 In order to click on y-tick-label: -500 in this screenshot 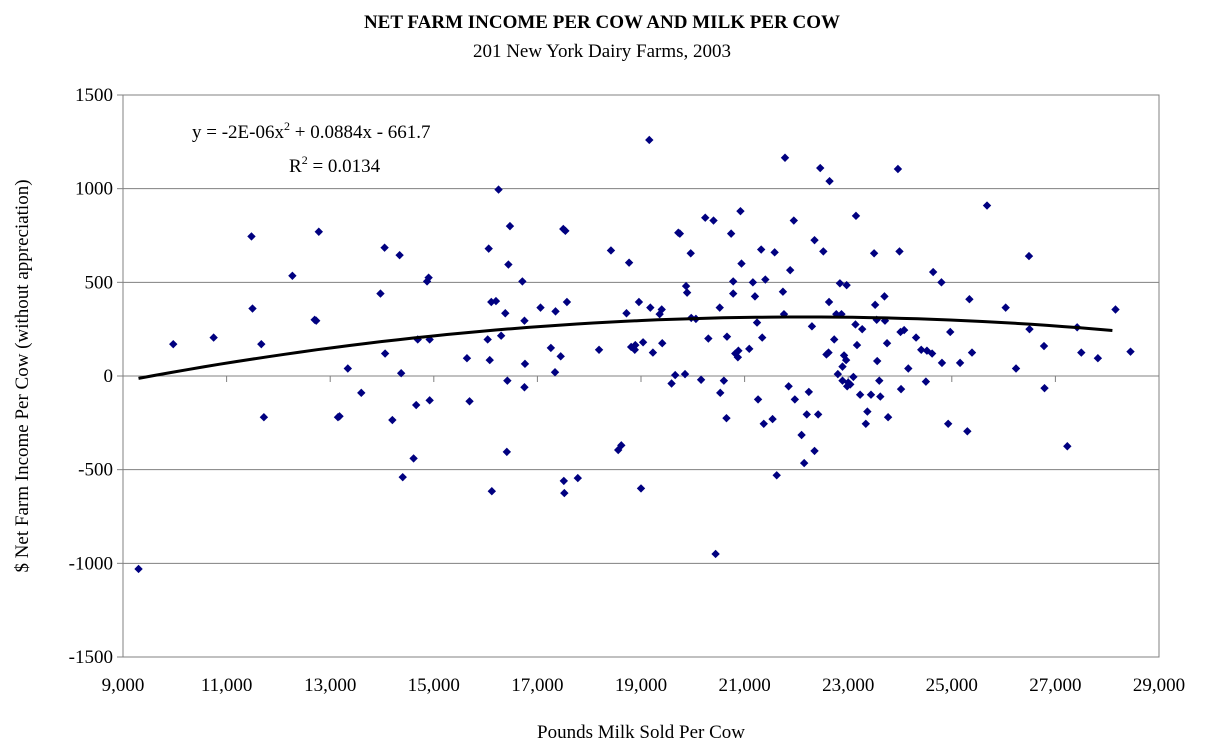, I will do `click(95, 470)`.